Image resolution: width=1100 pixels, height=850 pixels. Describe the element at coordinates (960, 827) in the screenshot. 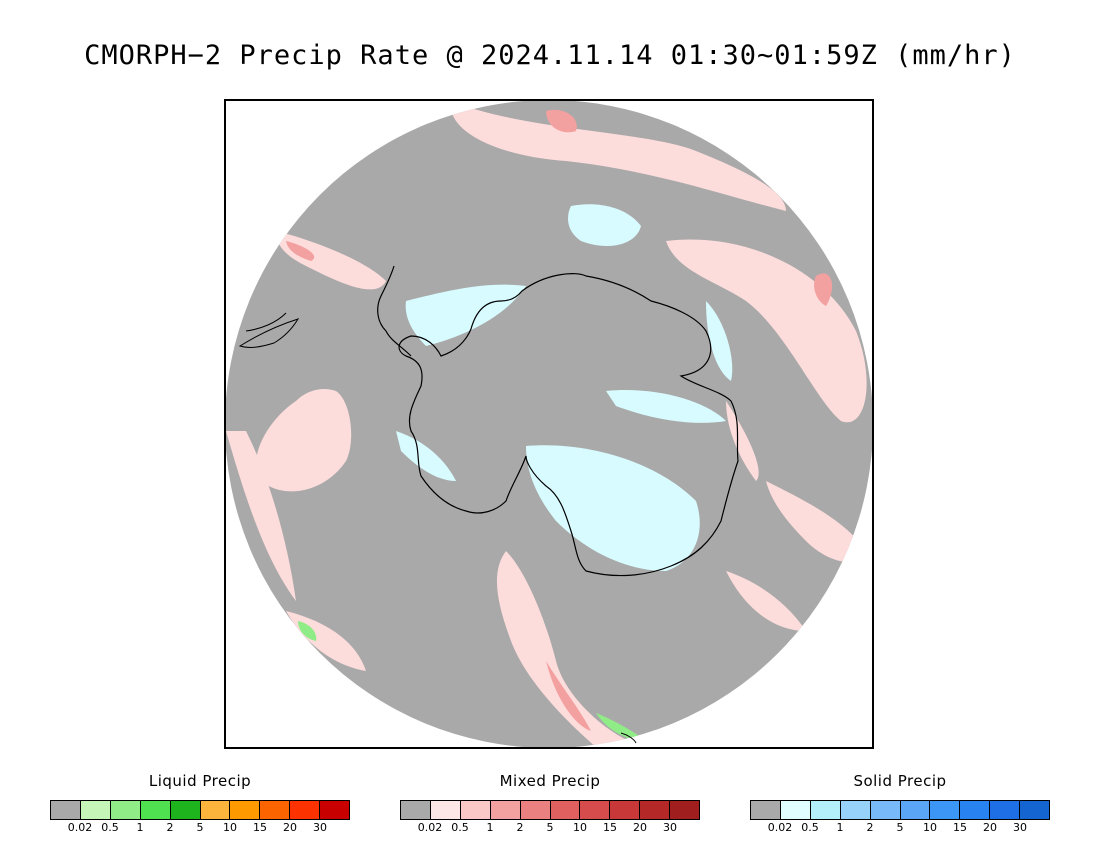

I see `legend-solid-tick-label: 15` at that location.